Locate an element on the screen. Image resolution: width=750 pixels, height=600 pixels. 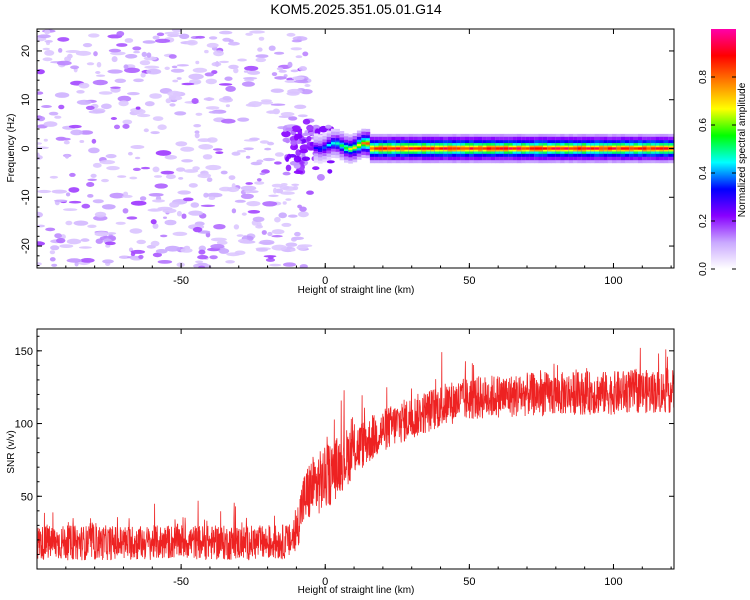
spectrogram-x-tick-label: 100 is located at coordinates (613, 281).